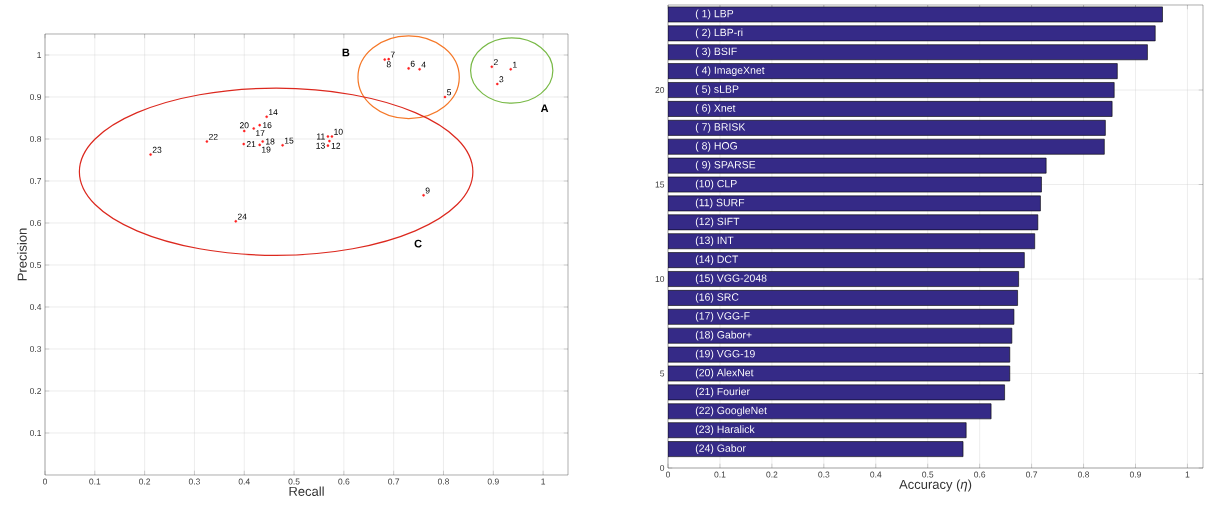 This screenshot has width=1206, height=509. What do you see at coordinates (270, 141) in the screenshot?
I see `annotation: 18` at bounding box center [270, 141].